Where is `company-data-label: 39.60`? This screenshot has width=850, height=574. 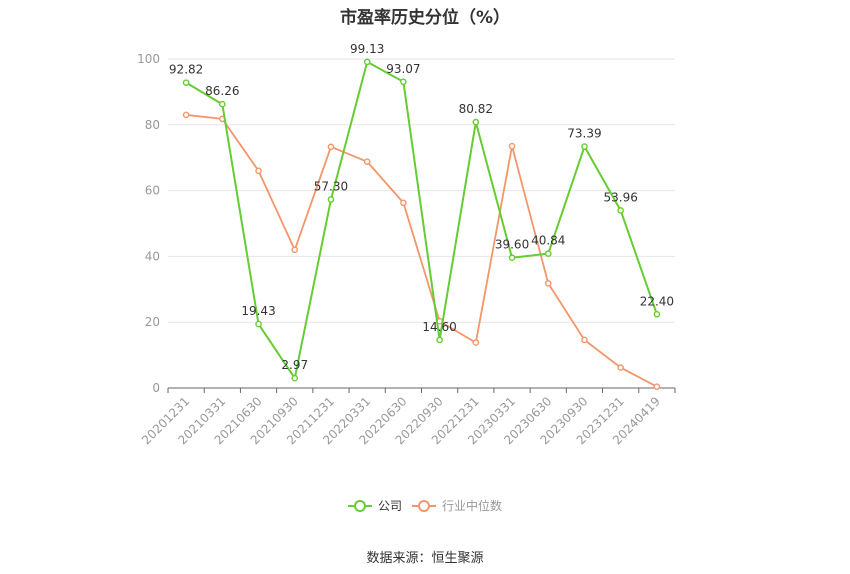
company-data-label: 39.60 is located at coordinates (512, 245).